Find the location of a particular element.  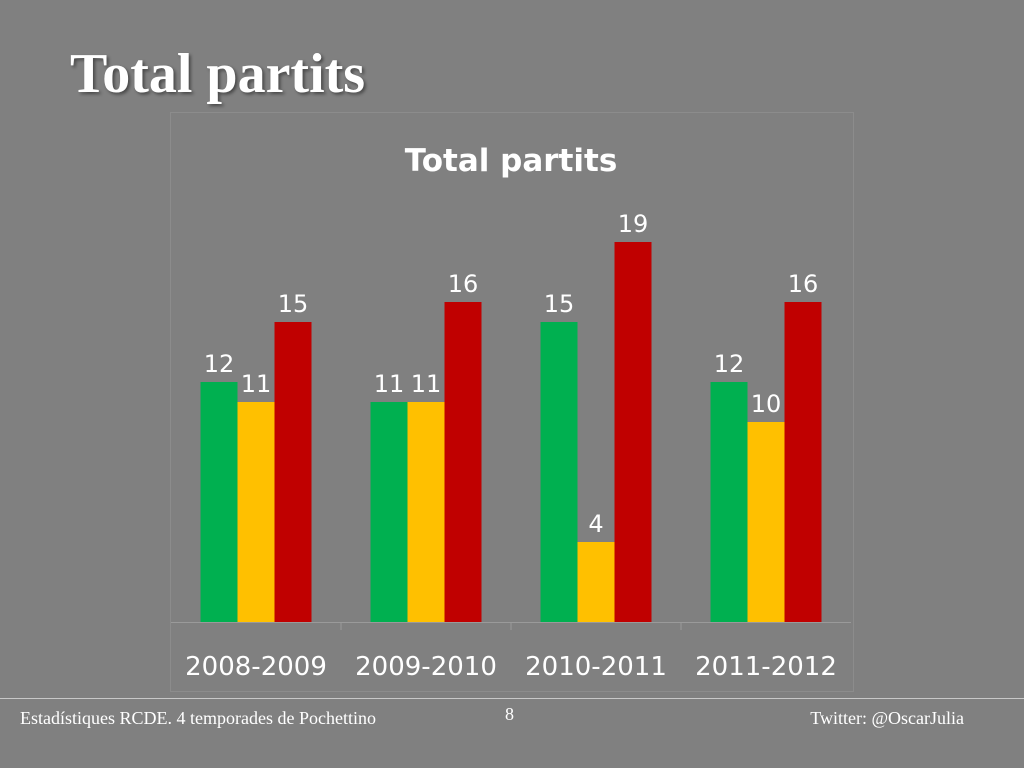

category-label: 2010-2011 is located at coordinates (596, 667).